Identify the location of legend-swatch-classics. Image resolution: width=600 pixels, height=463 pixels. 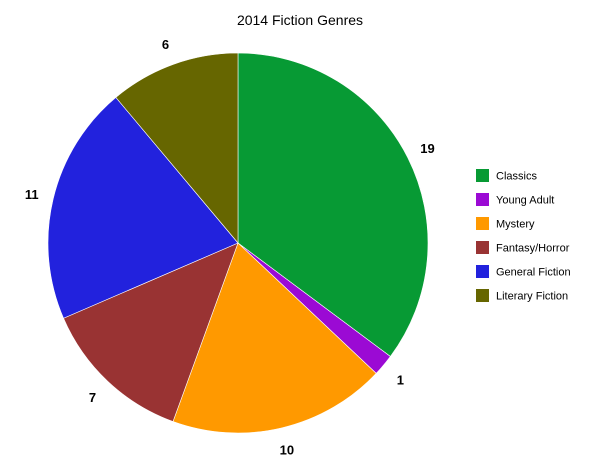
(482, 175).